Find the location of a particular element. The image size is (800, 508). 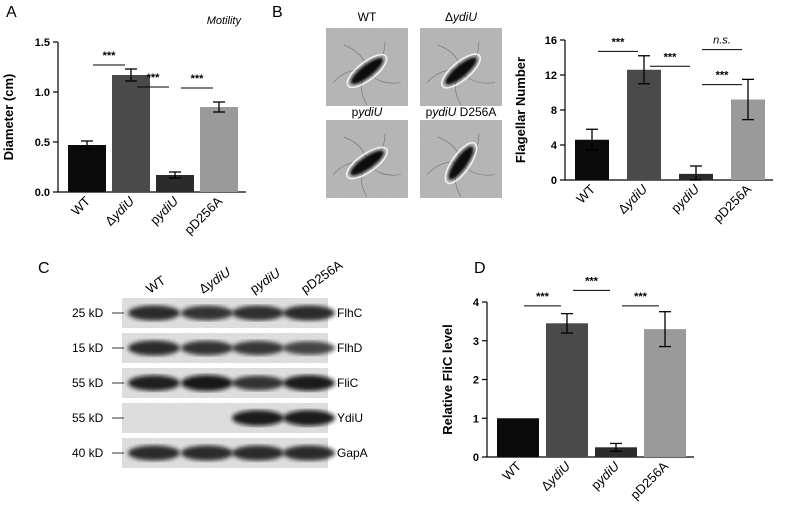

label-part: p is located at coordinates (355, 112).